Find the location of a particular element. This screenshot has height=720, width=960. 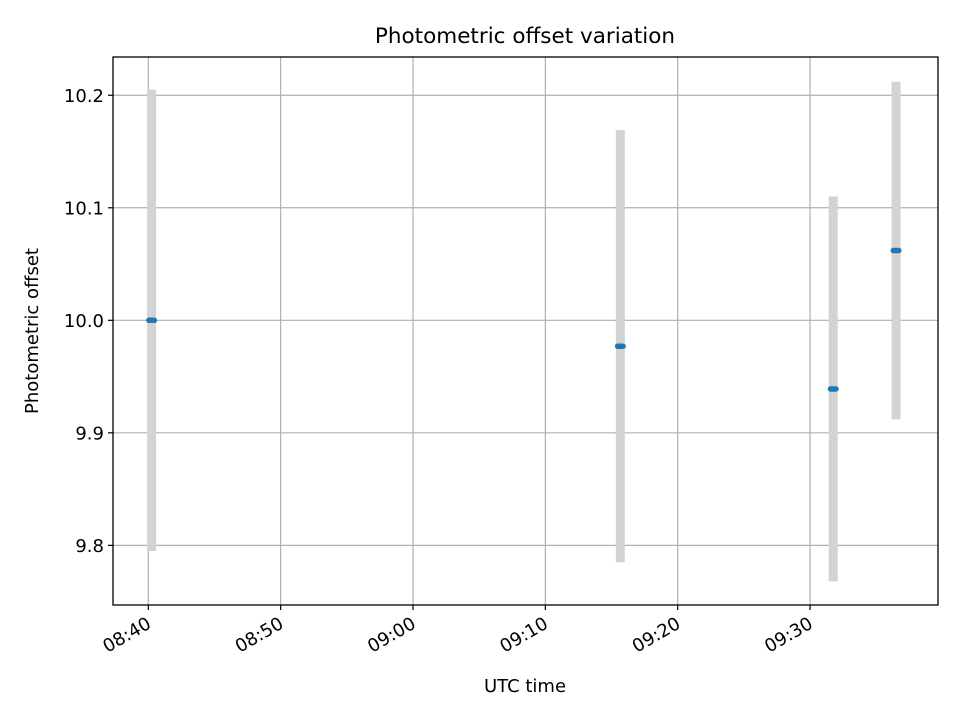

y-axis-ticks: 9.8 9.9 10.0 10.1 10.2 is located at coordinates (88, 321).